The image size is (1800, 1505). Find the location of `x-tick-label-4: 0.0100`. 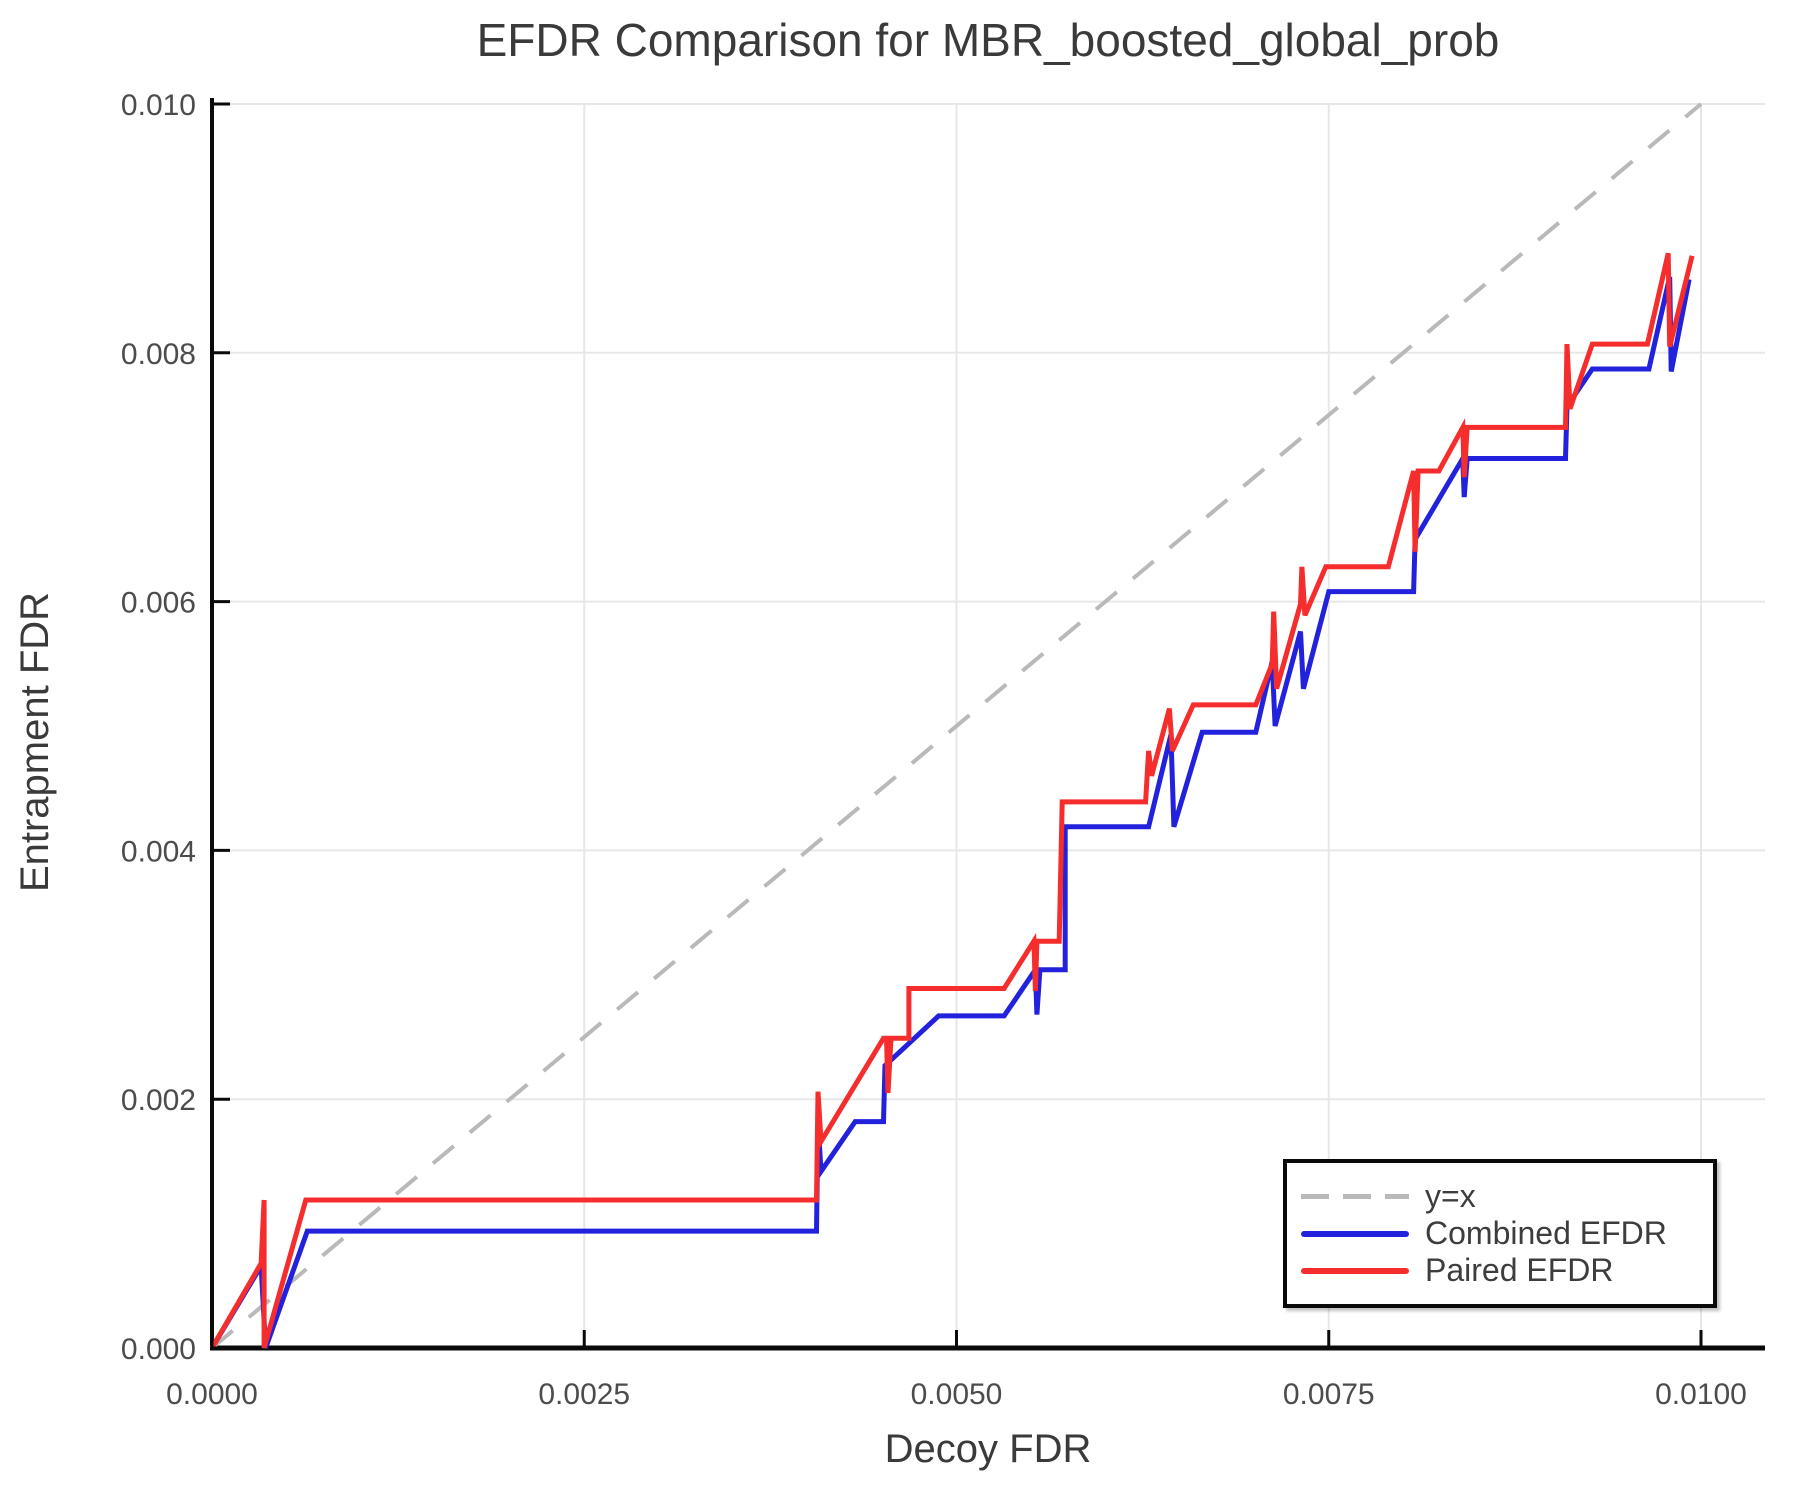

x-tick-label-4: 0.0100 is located at coordinates (1701, 1394).